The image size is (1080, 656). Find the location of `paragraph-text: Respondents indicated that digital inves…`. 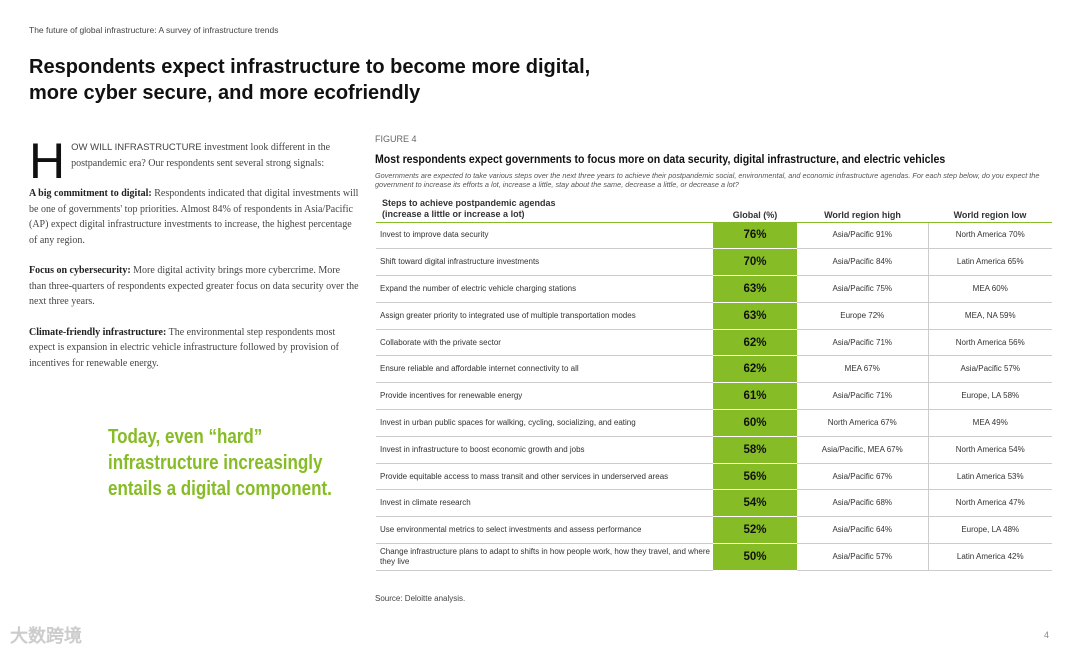

paragraph-text: Respondents indicated that digital inves… is located at coordinates (194, 217).